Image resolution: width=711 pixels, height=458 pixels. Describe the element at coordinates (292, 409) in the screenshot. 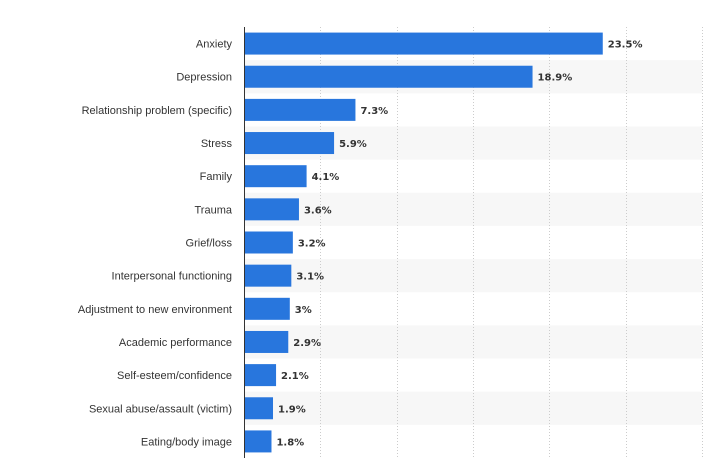

I see `value-label: 1.9%` at that location.